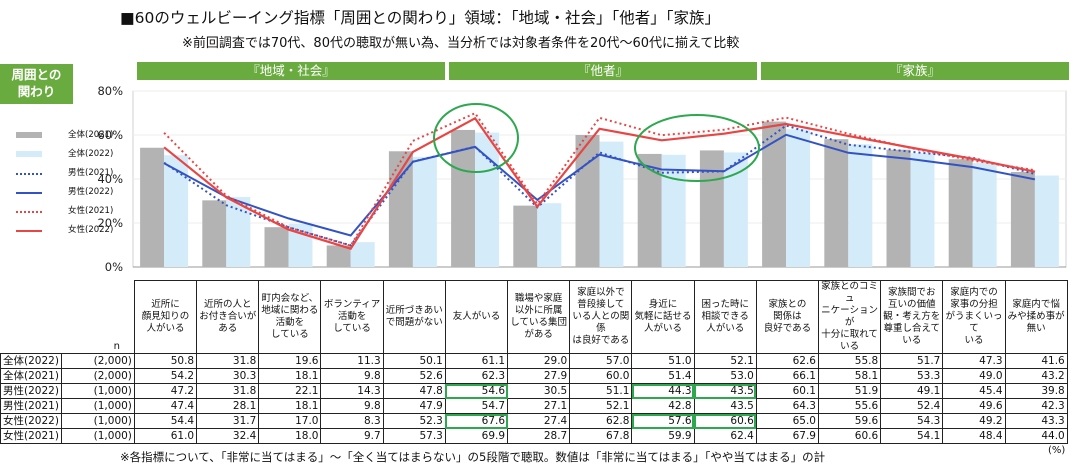  I want to click on y-tick-label: 0%, so click(114, 267).